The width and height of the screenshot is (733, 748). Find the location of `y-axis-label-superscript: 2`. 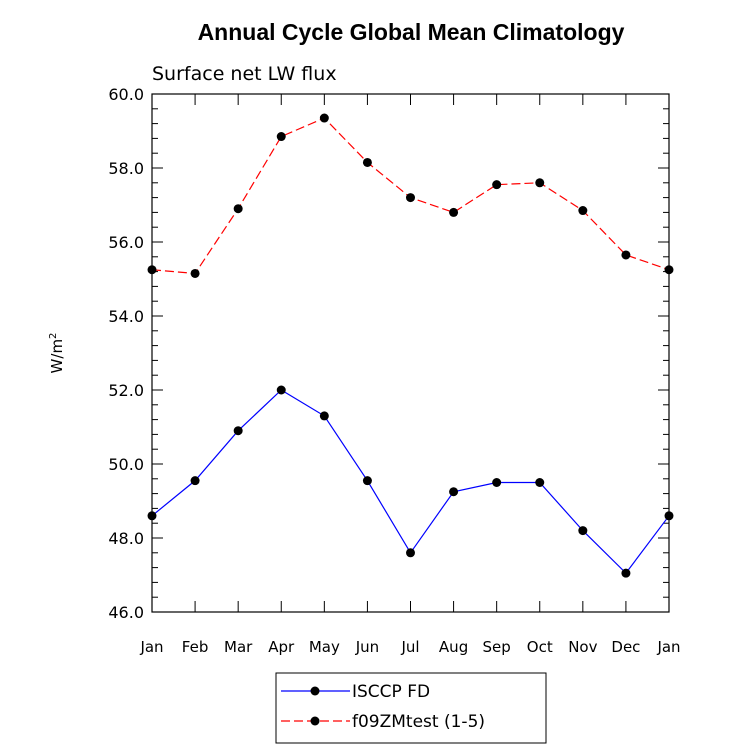

y-axis-label-superscript: 2 is located at coordinates (53, 336).